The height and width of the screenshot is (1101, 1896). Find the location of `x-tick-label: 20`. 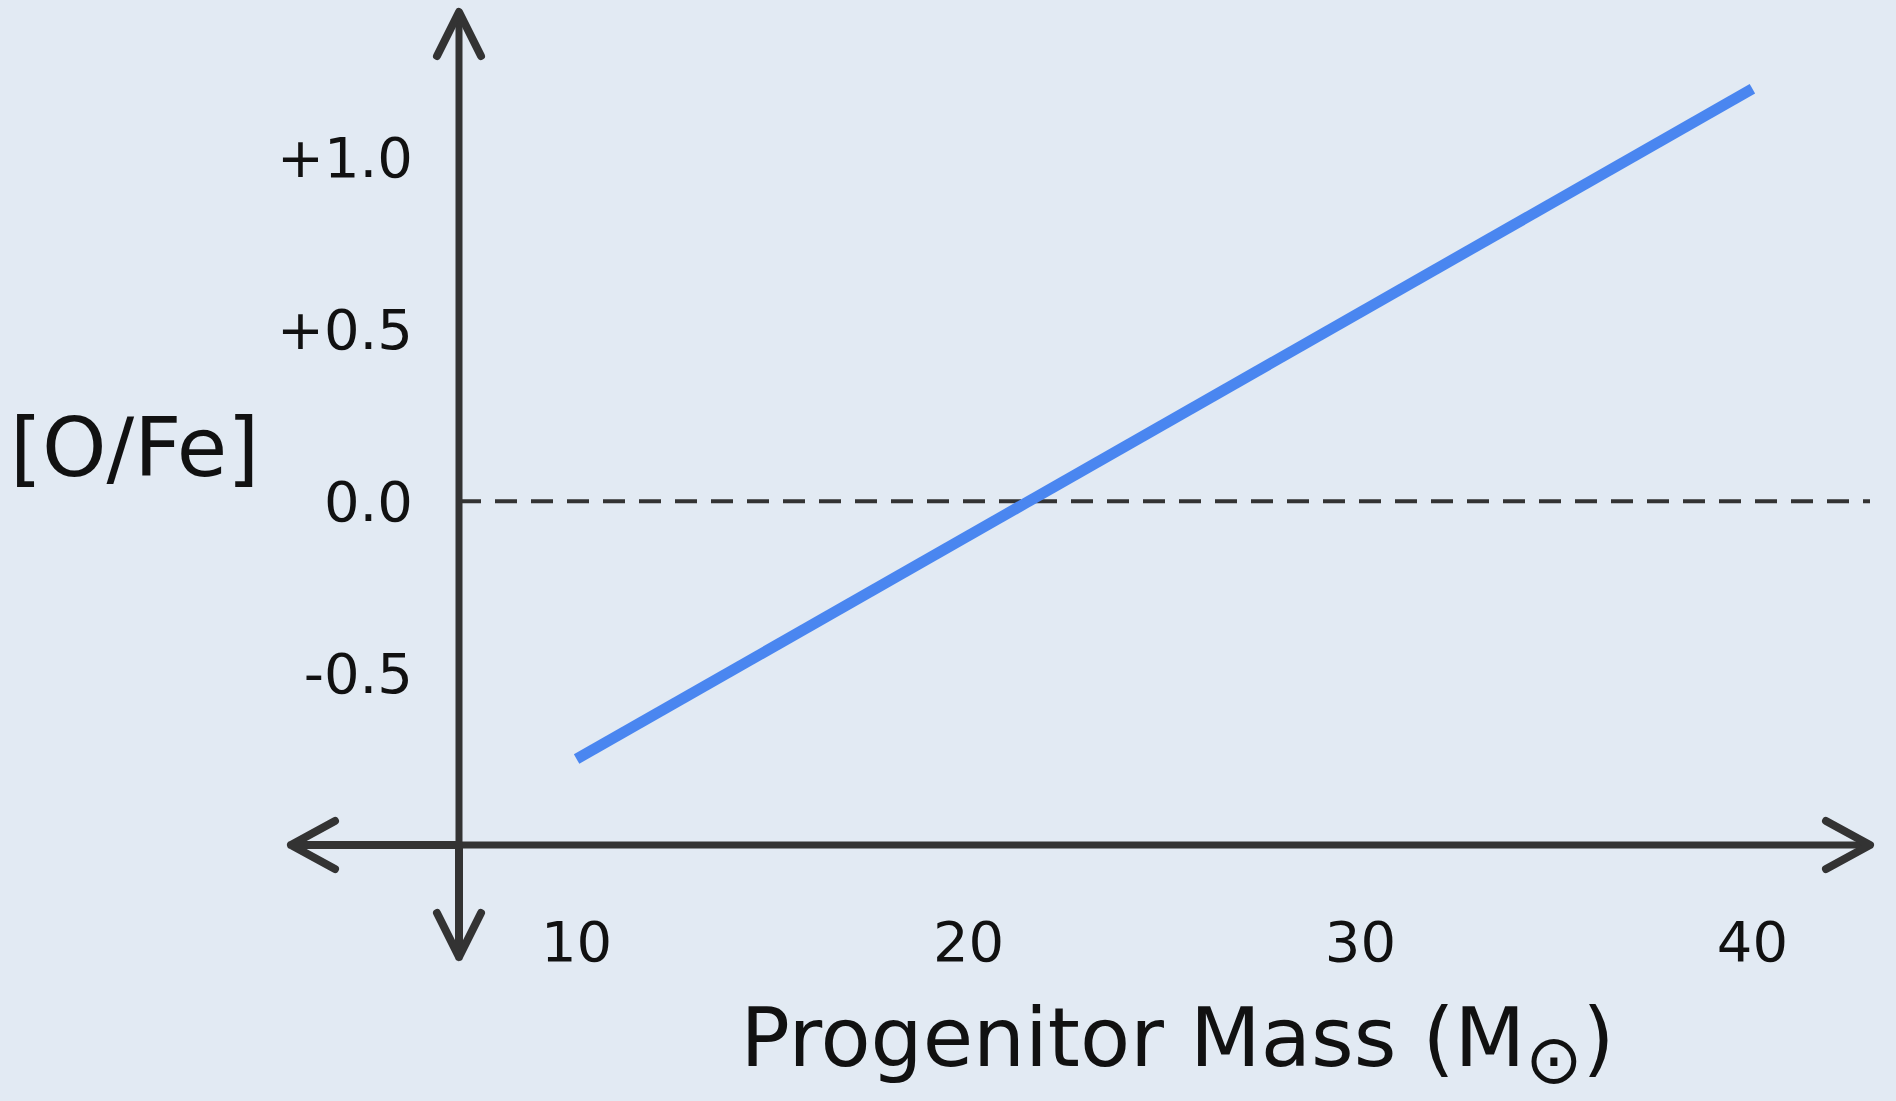

x-tick-label: 20 is located at coordinates (968, 941).